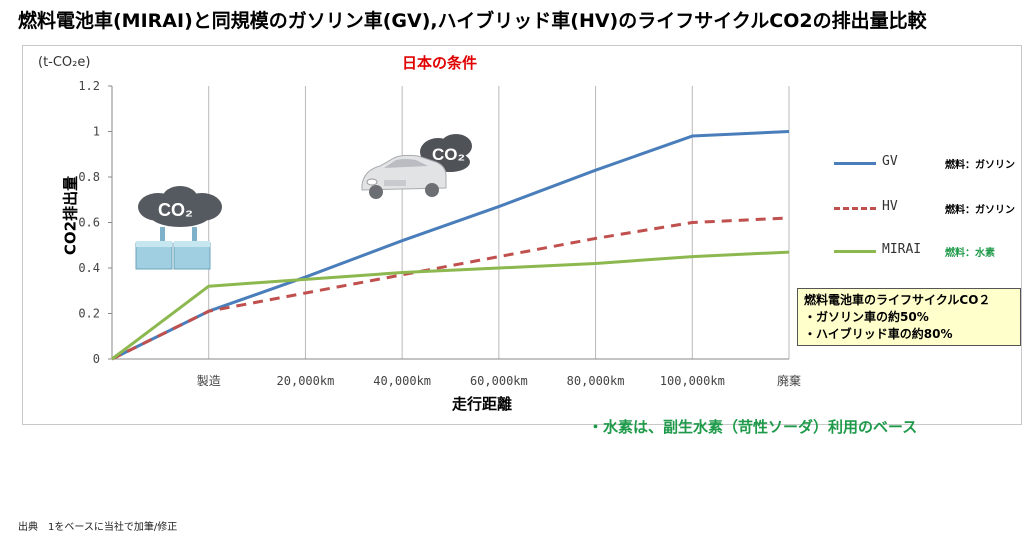 This screenshot has width=1034, height=543. Describe the element at coordinates (596, 381) in the screenshot. I see `x-tick-label-5: 80,000km` at that location.